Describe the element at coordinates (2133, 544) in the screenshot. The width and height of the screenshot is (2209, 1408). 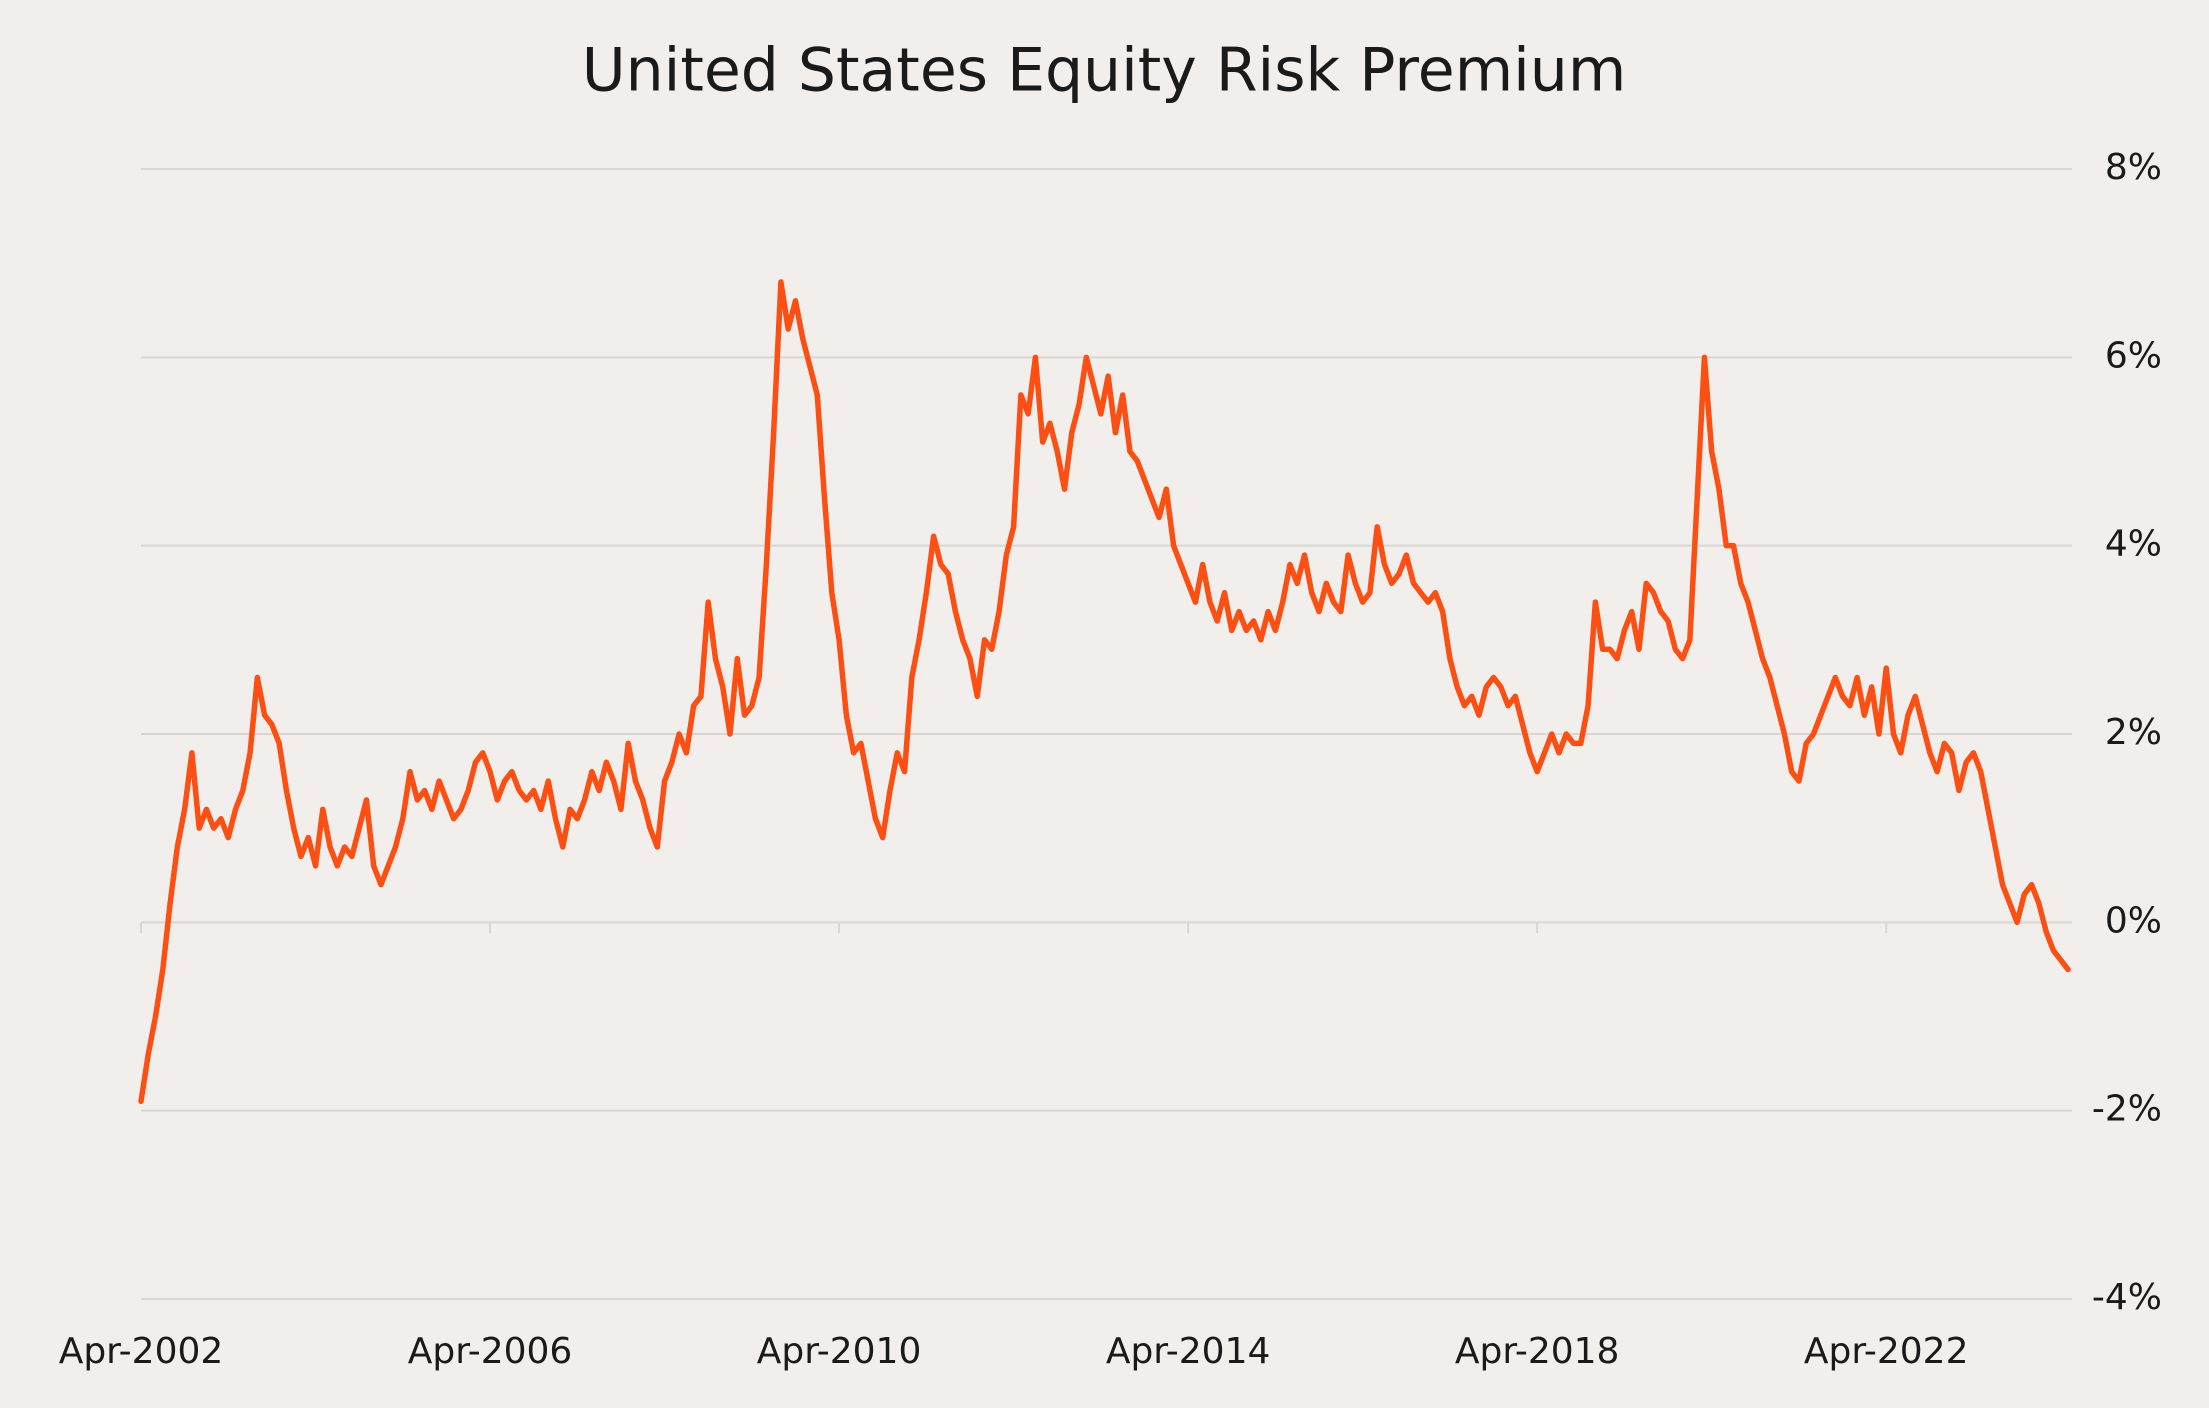
I see `y-tick-label: 4%` at that location.